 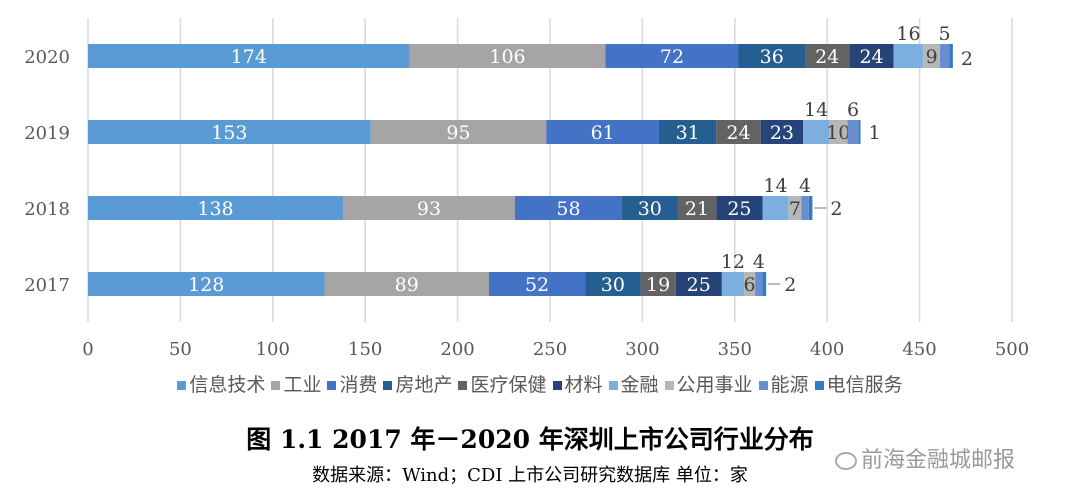 I want to click on legend-item: 公用事业, so click(x=708, y=383).